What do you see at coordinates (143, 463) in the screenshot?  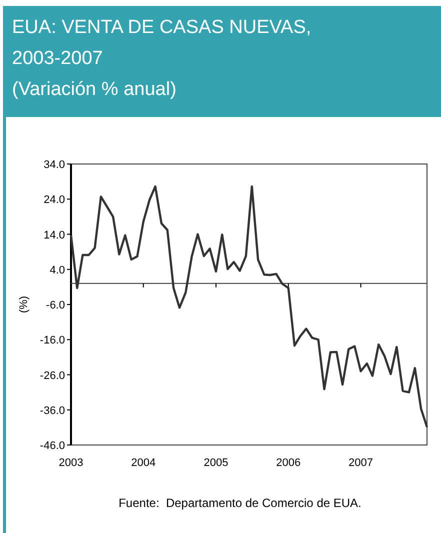 I see `x-tick-label: 2004` at bounding box center [143, 463].